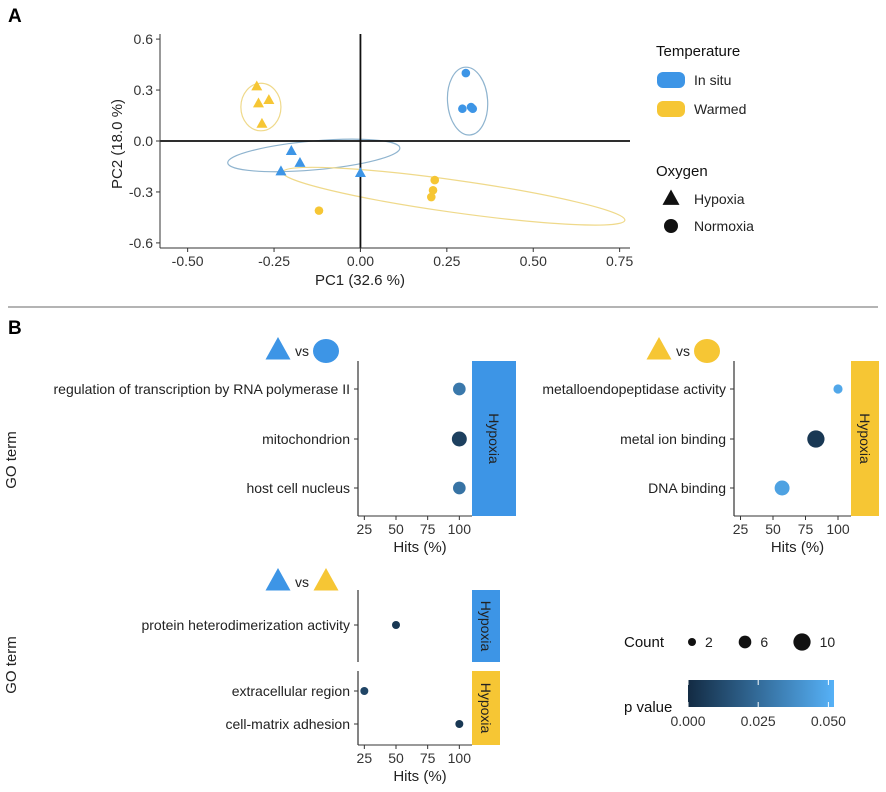 The height and width of the screenshot is (792, 886). What do you see at coordinates (11, 460) in the screenshot?
I see `go-y-axis-title-top: GO term` at bounding box center [11, 460].